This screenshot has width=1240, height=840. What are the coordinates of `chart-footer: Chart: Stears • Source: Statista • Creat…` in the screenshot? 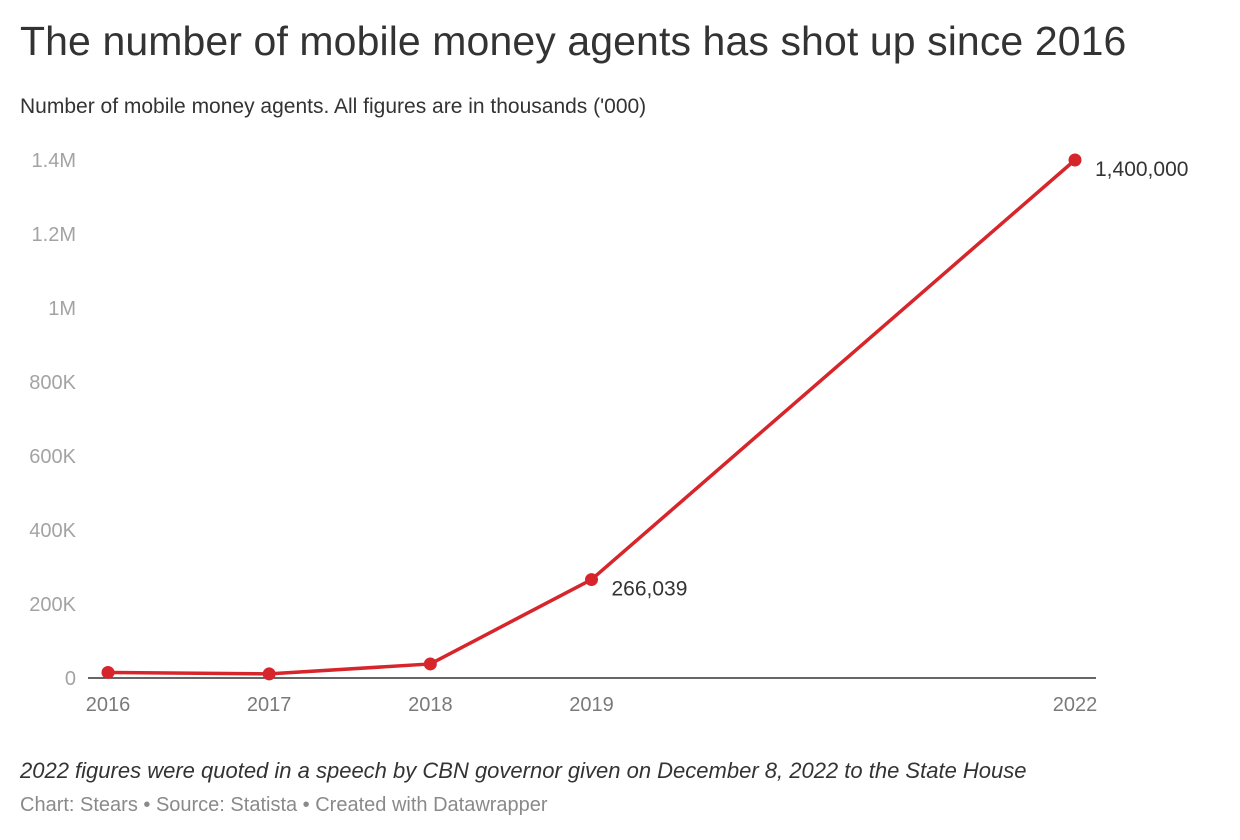 It's located at (284, 805).